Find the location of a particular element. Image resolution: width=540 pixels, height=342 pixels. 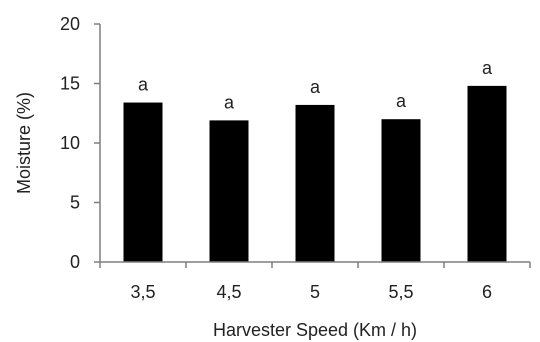

x-tick-label: 5,5 is located at coordinates (400, 292).